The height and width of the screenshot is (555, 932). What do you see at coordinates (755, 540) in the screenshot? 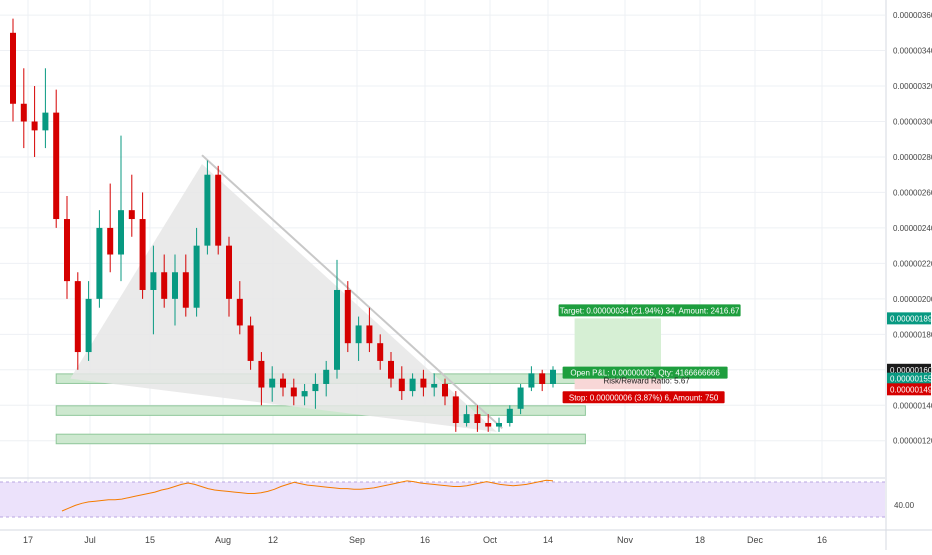
I see `time-axis-tick-label: Dec` at bounding box center [755, 540].